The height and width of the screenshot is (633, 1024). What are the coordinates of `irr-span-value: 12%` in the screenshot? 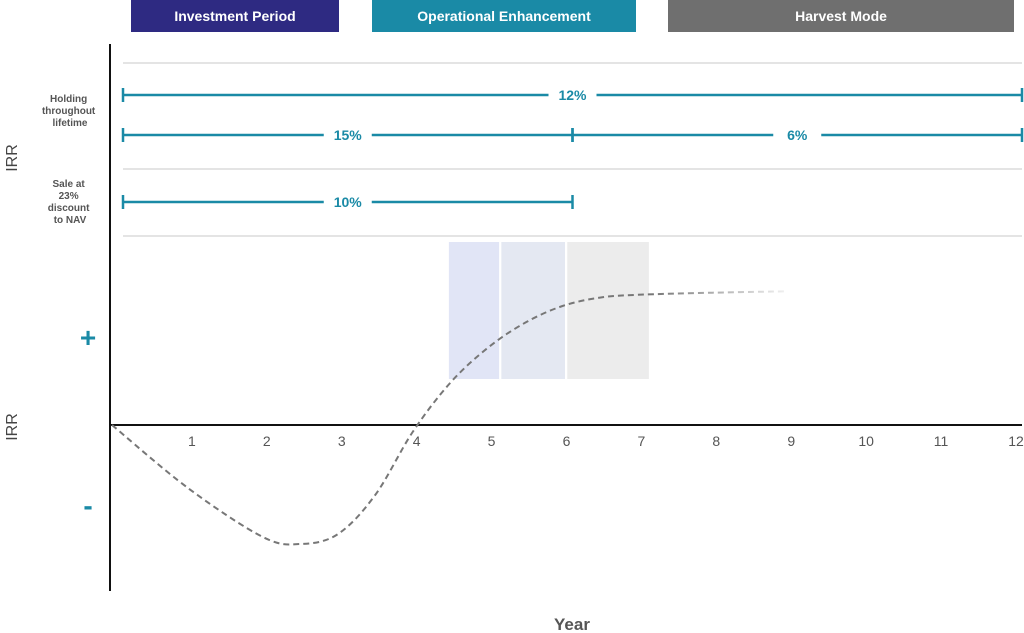 It's located at (572, 95).